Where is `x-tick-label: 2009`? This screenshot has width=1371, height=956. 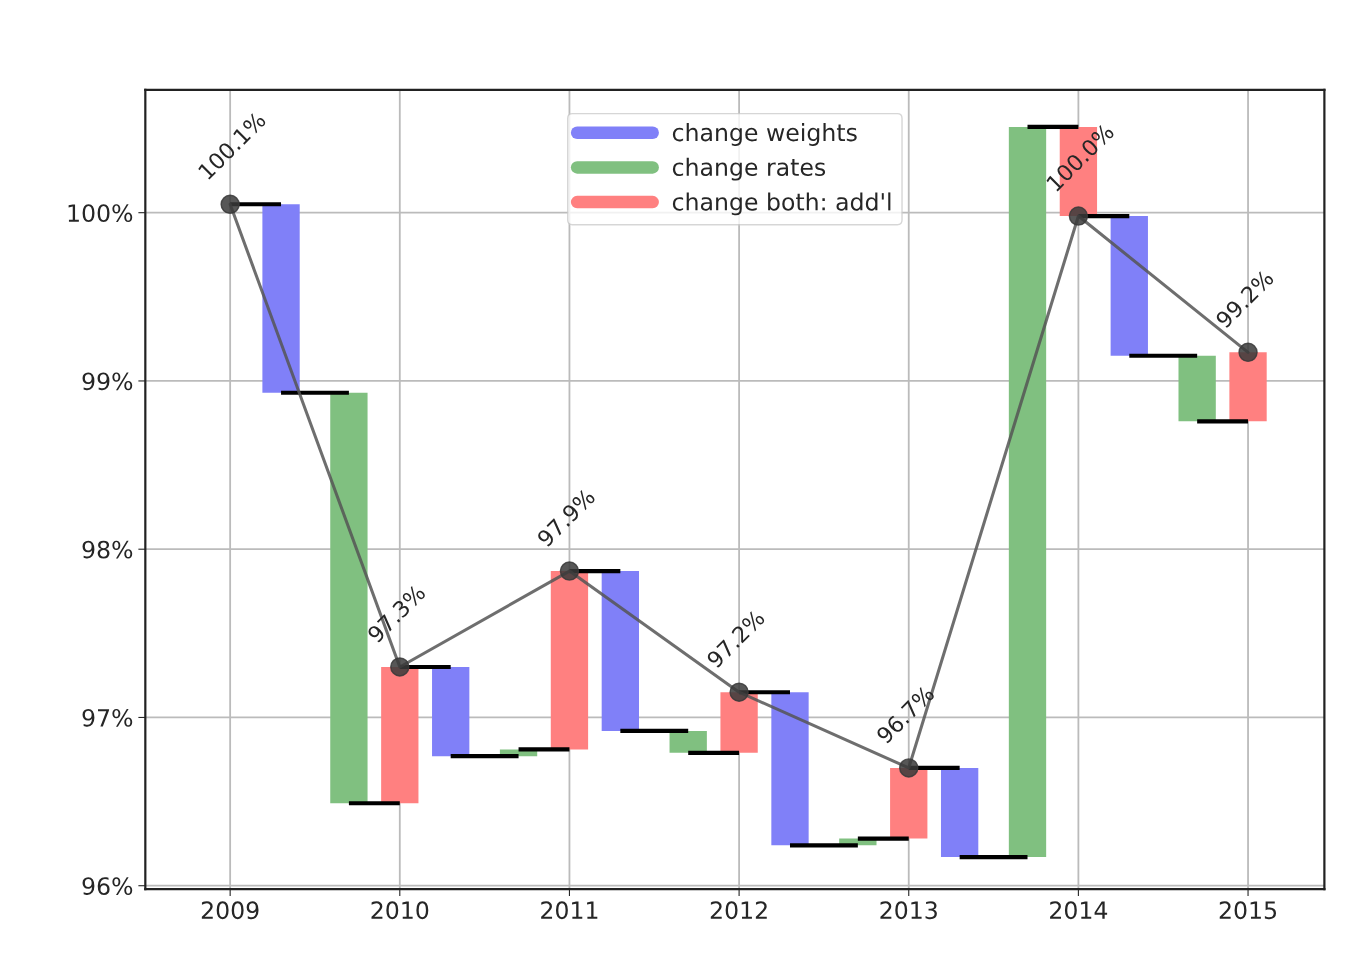
x-tick-label: 2009 is located at coordinates (230, 910).